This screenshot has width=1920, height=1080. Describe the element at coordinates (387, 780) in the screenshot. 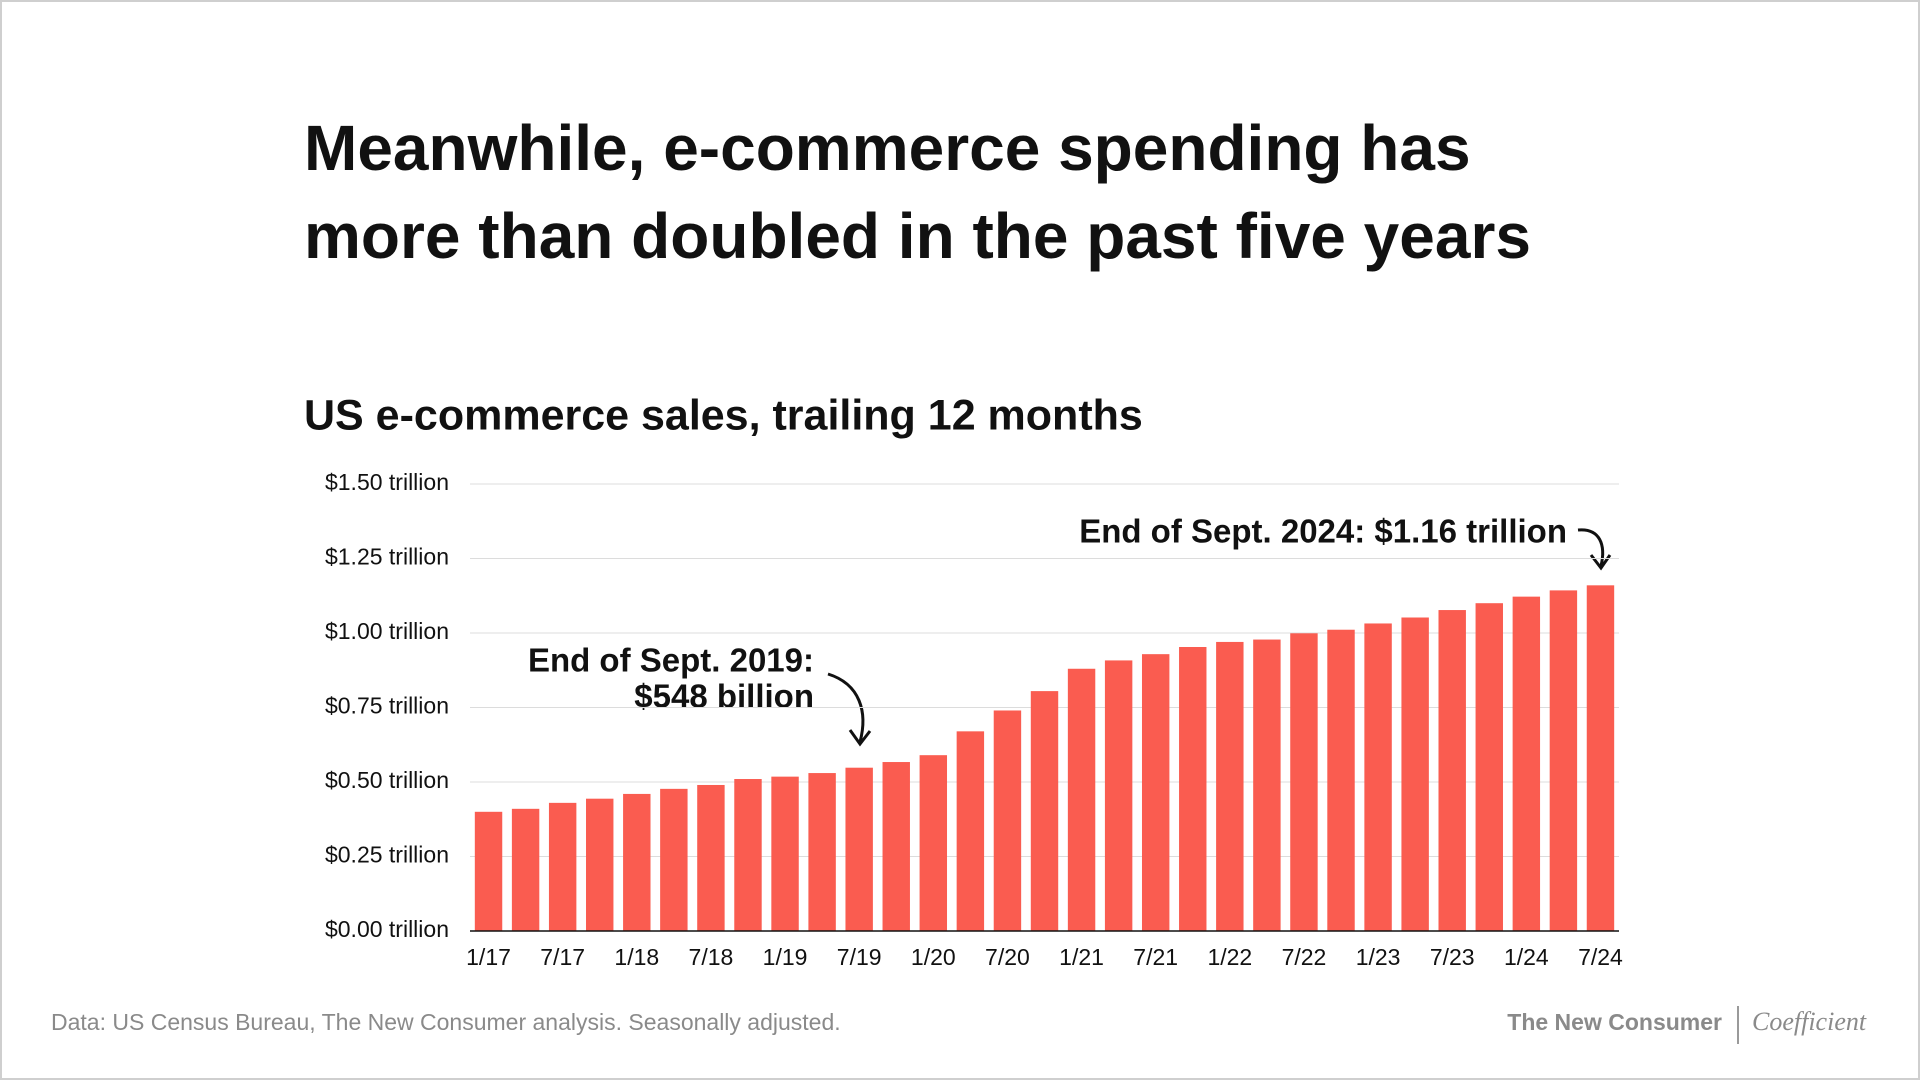

I see `y-tick-label: $0.50 trillion` at that location.